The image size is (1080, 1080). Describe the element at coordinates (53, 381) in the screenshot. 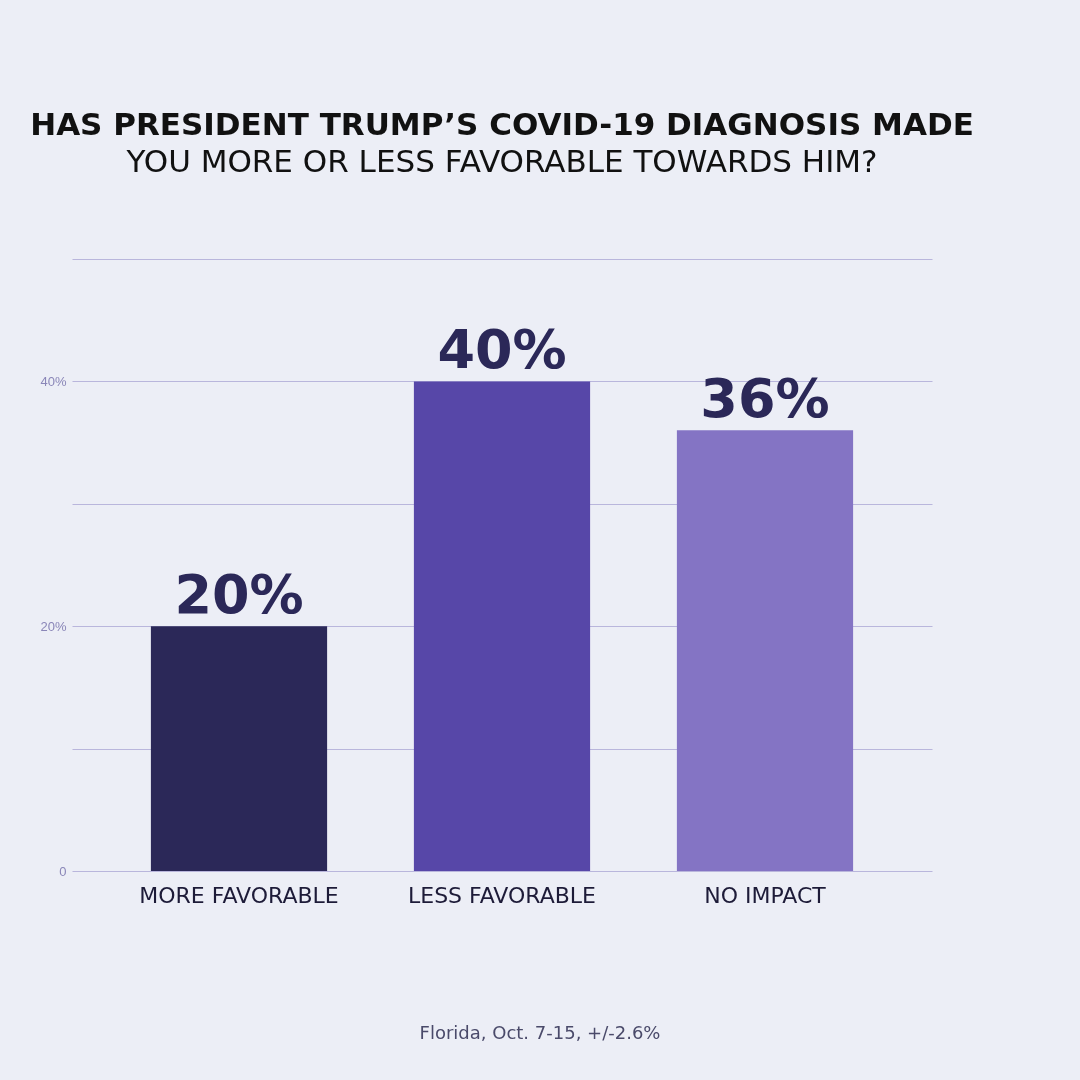

I see `y-tick-label: 40%` at that location.